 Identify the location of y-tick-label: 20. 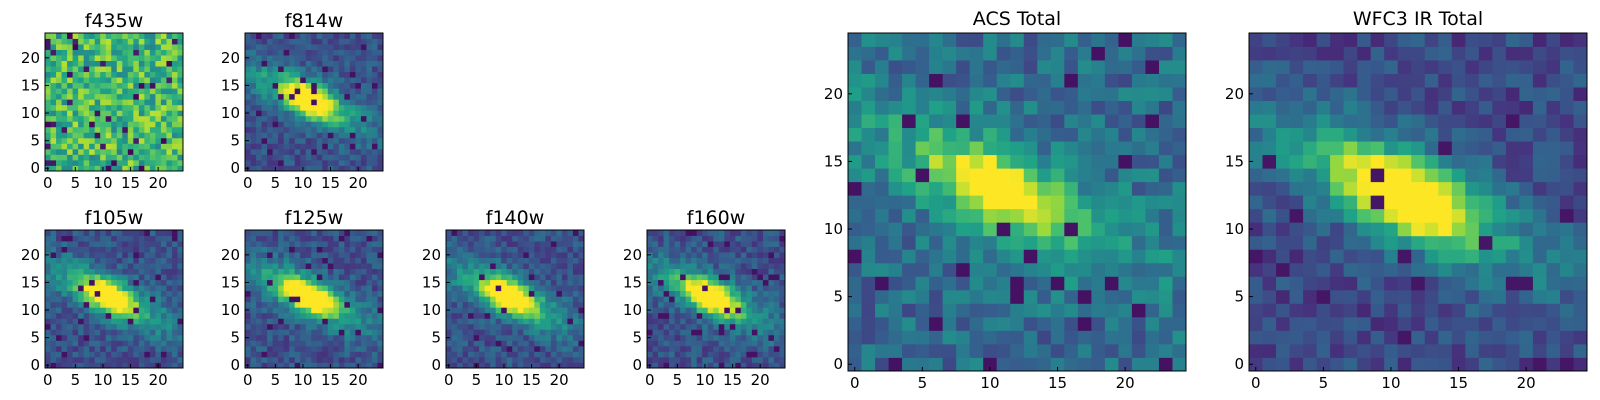
(230, 255).